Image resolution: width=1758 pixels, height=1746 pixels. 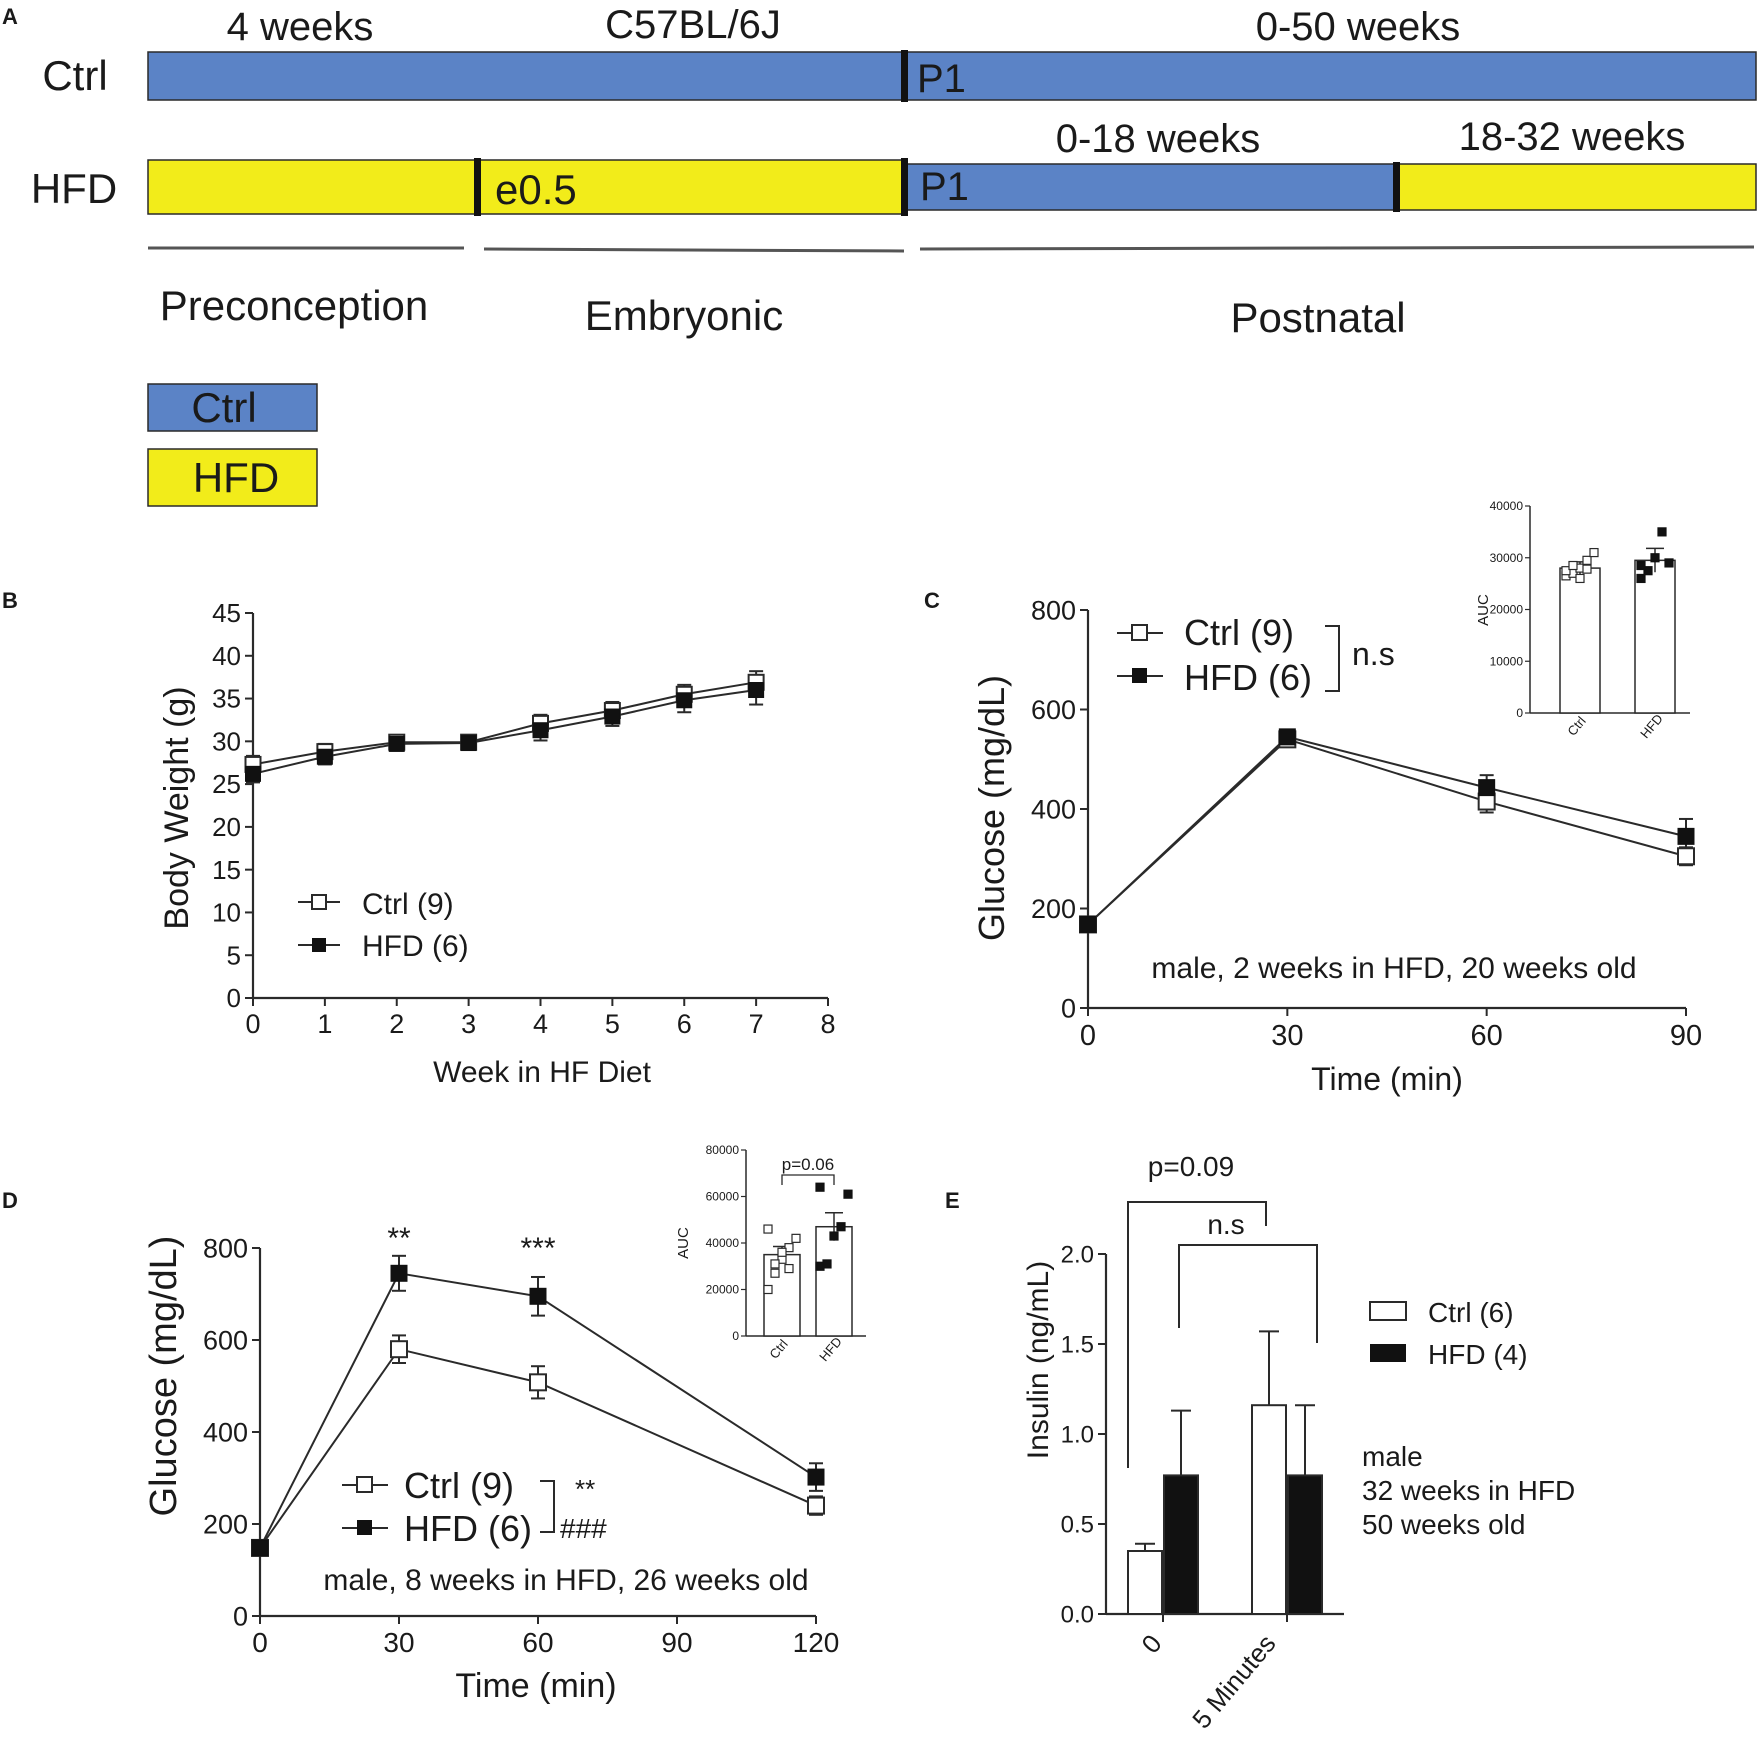 I want to click on legend-hfd-swatch, so click(x=1388, y=1353).